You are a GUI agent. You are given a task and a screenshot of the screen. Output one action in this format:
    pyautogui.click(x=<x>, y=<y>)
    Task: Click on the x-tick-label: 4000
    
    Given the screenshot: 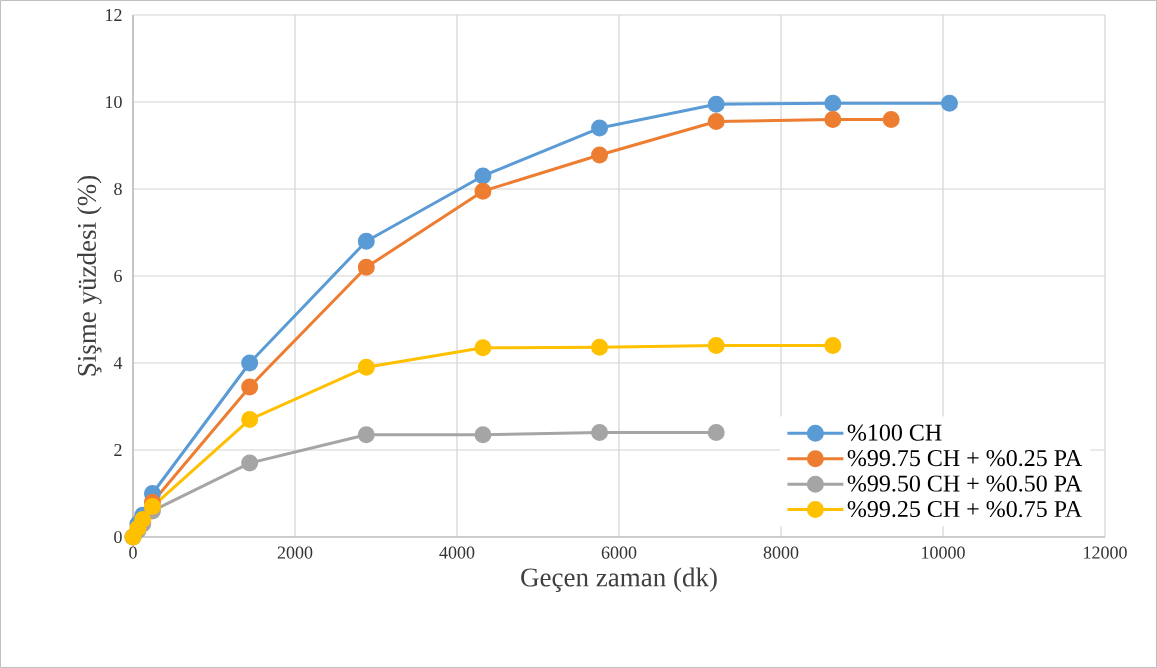 What is the action you would take?
    pyautogui.click(x=457, y=552)
    